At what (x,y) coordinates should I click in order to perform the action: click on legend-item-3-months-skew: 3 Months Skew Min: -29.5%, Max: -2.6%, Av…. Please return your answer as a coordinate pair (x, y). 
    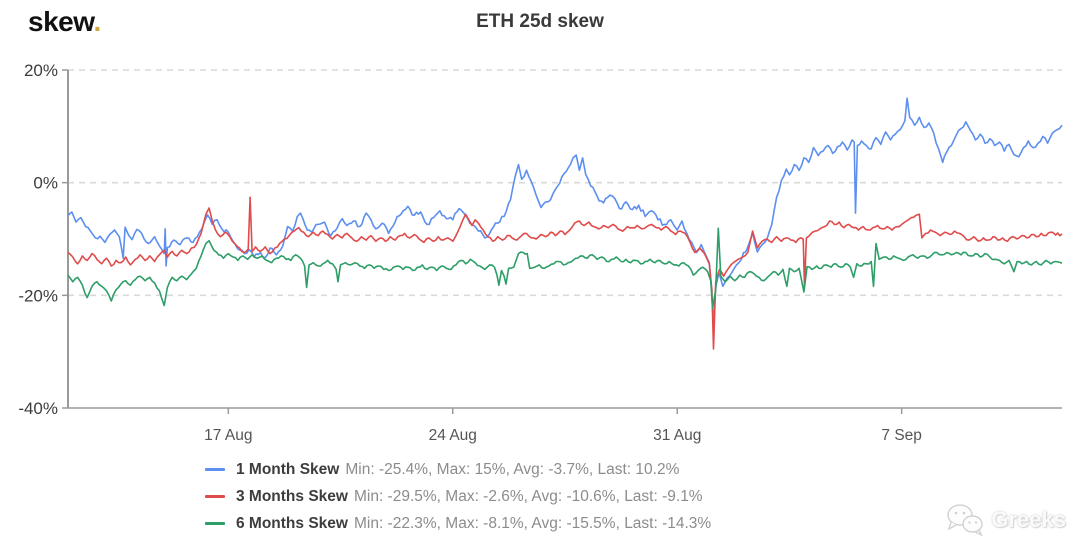
    Looking at the image, I should click on (458, 496).